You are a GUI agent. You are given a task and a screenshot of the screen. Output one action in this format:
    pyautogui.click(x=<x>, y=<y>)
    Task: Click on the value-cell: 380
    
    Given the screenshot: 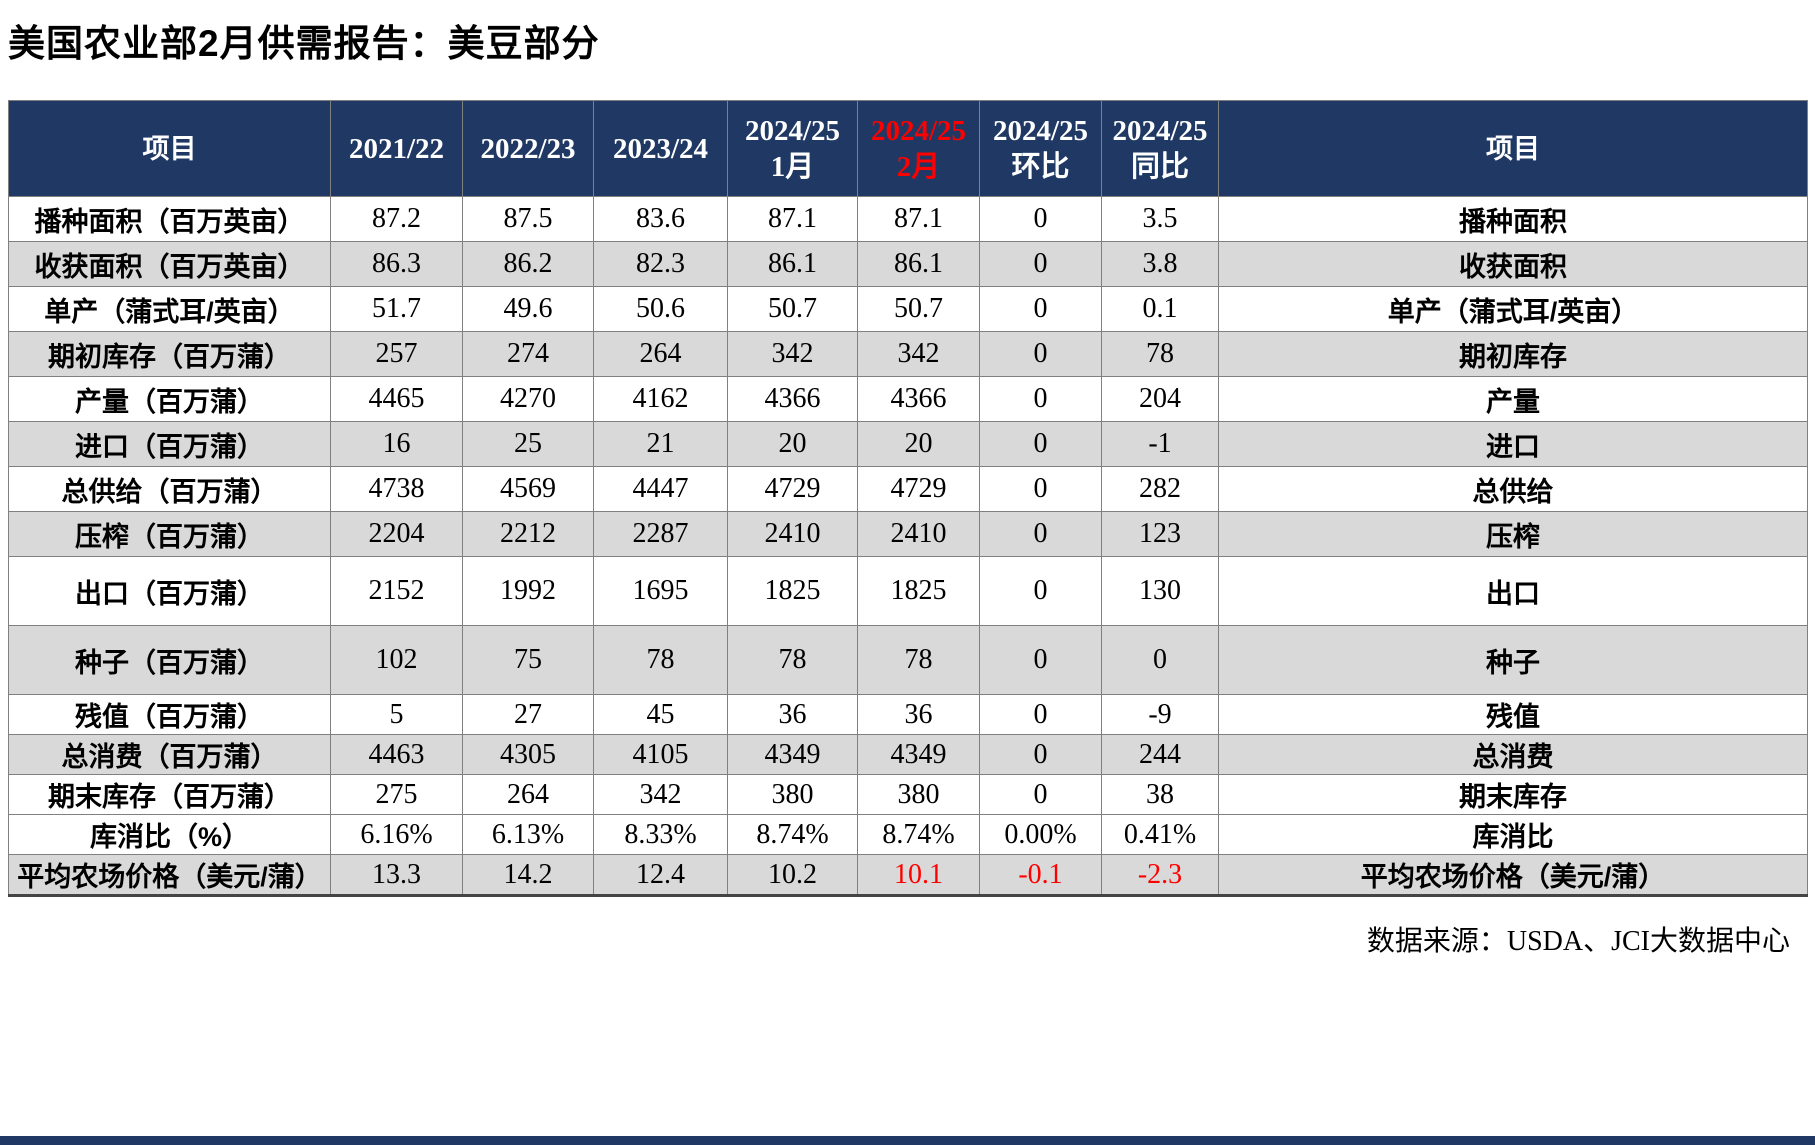 What is the action you would take?
    pyautogui.click(x=792, y=794)
    